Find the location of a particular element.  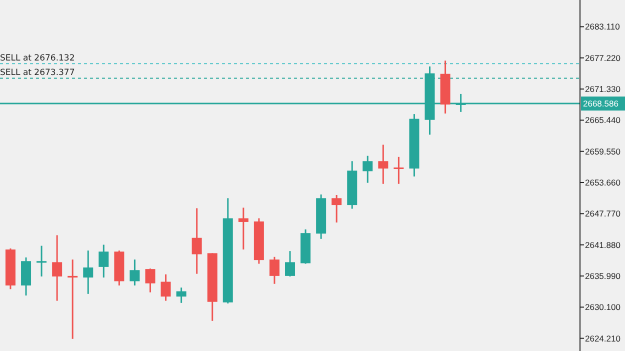

y-tick-label: 2665.440 is located at coordinates (603, 120).